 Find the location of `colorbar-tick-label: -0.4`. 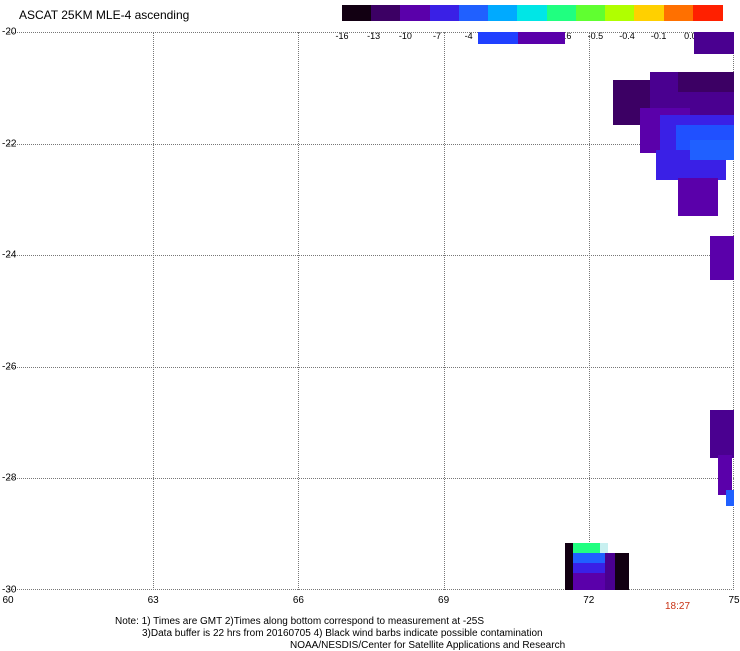

colorbar-tick-label: -0.4 is located at coordinates (627, 36).